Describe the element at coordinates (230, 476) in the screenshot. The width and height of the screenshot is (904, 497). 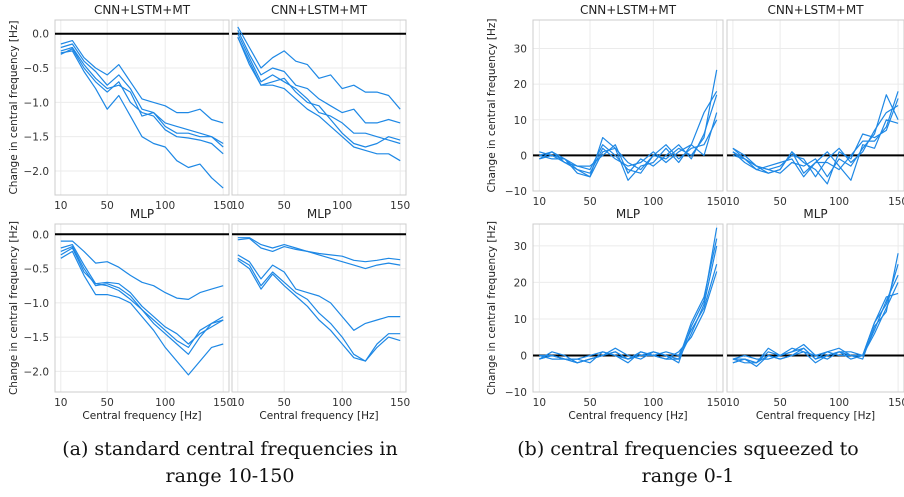
I see `caption-a-line-2: range 10-150` at that location.